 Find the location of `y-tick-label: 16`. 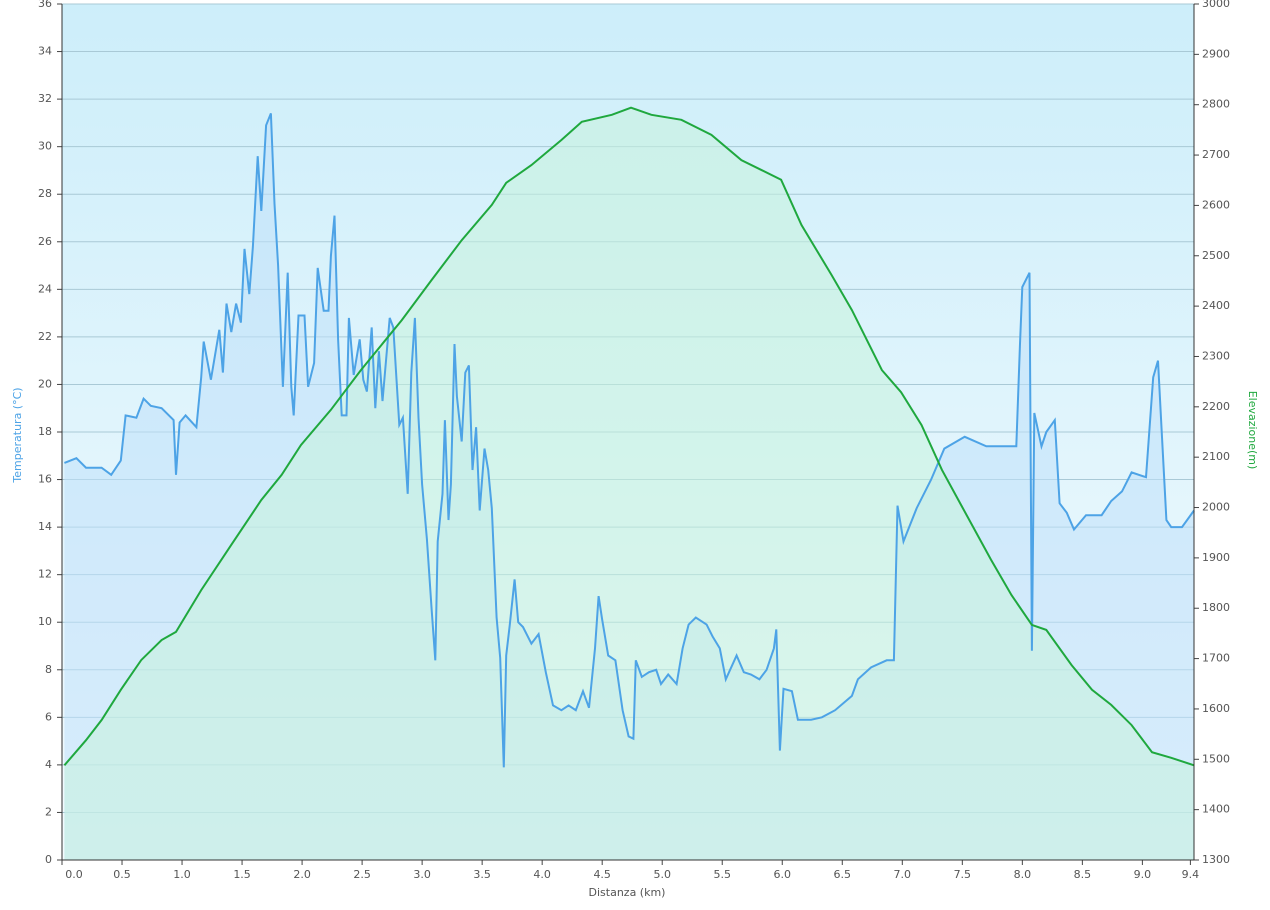

y-tick-label: 16 is located at coordinates (45, 479).